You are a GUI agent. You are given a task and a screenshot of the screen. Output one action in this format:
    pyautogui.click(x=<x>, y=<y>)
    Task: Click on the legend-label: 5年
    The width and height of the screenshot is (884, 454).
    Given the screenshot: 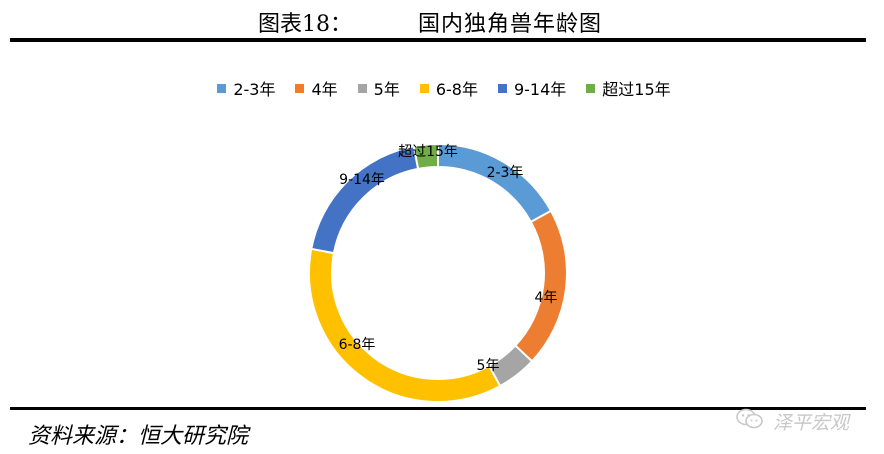 What is the action you would take?
    pyautogui.click(x=386, y=89)
    